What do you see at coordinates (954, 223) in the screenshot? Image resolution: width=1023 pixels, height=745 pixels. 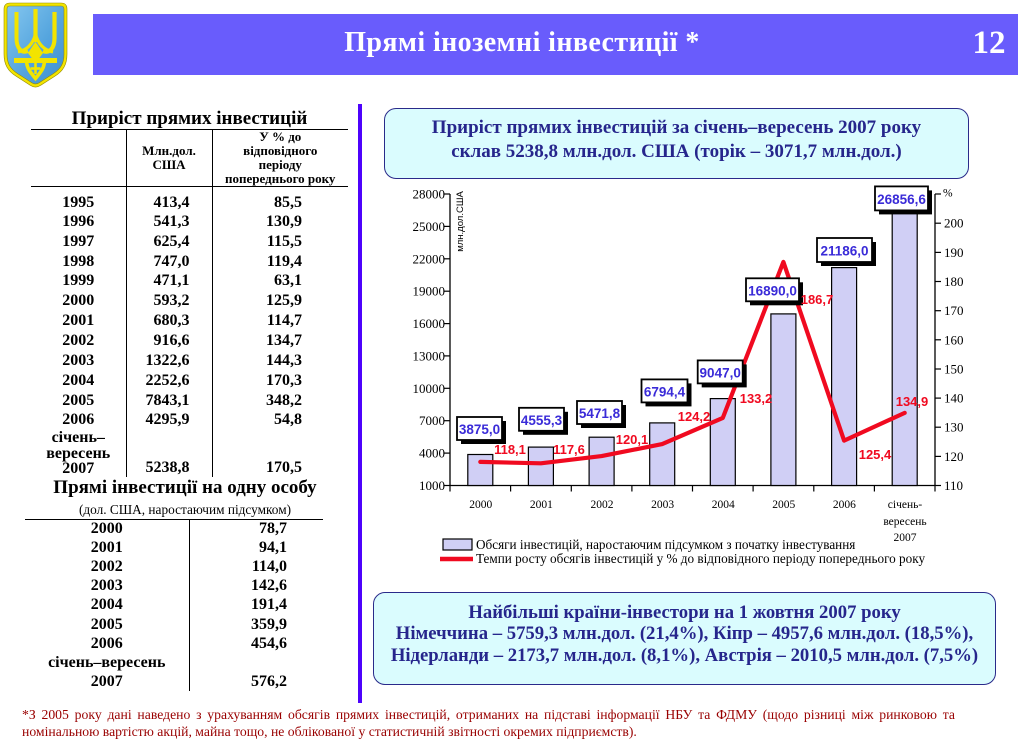 I see `svg-text: 200` at bounding box center [954, 223].